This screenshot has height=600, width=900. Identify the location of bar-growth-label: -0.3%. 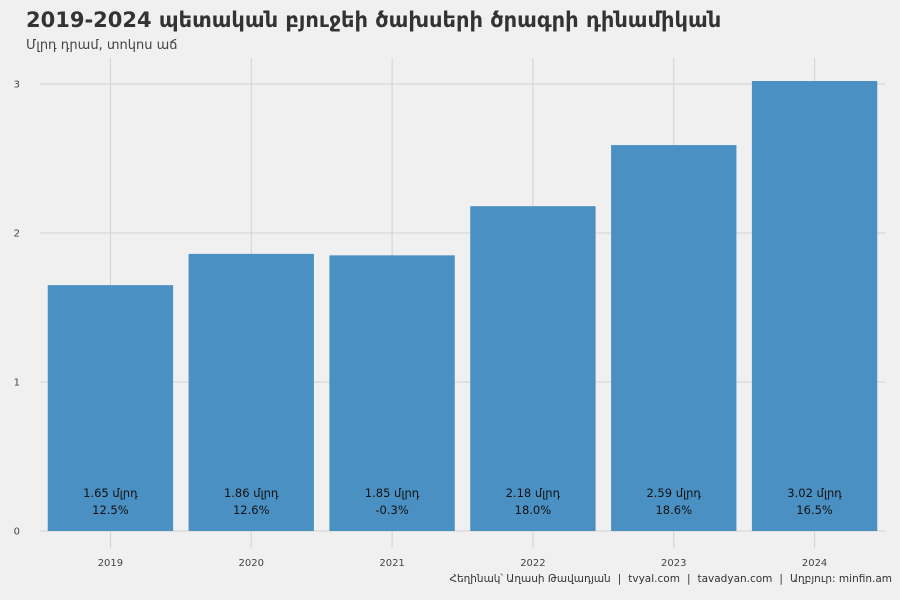
(391, 510).